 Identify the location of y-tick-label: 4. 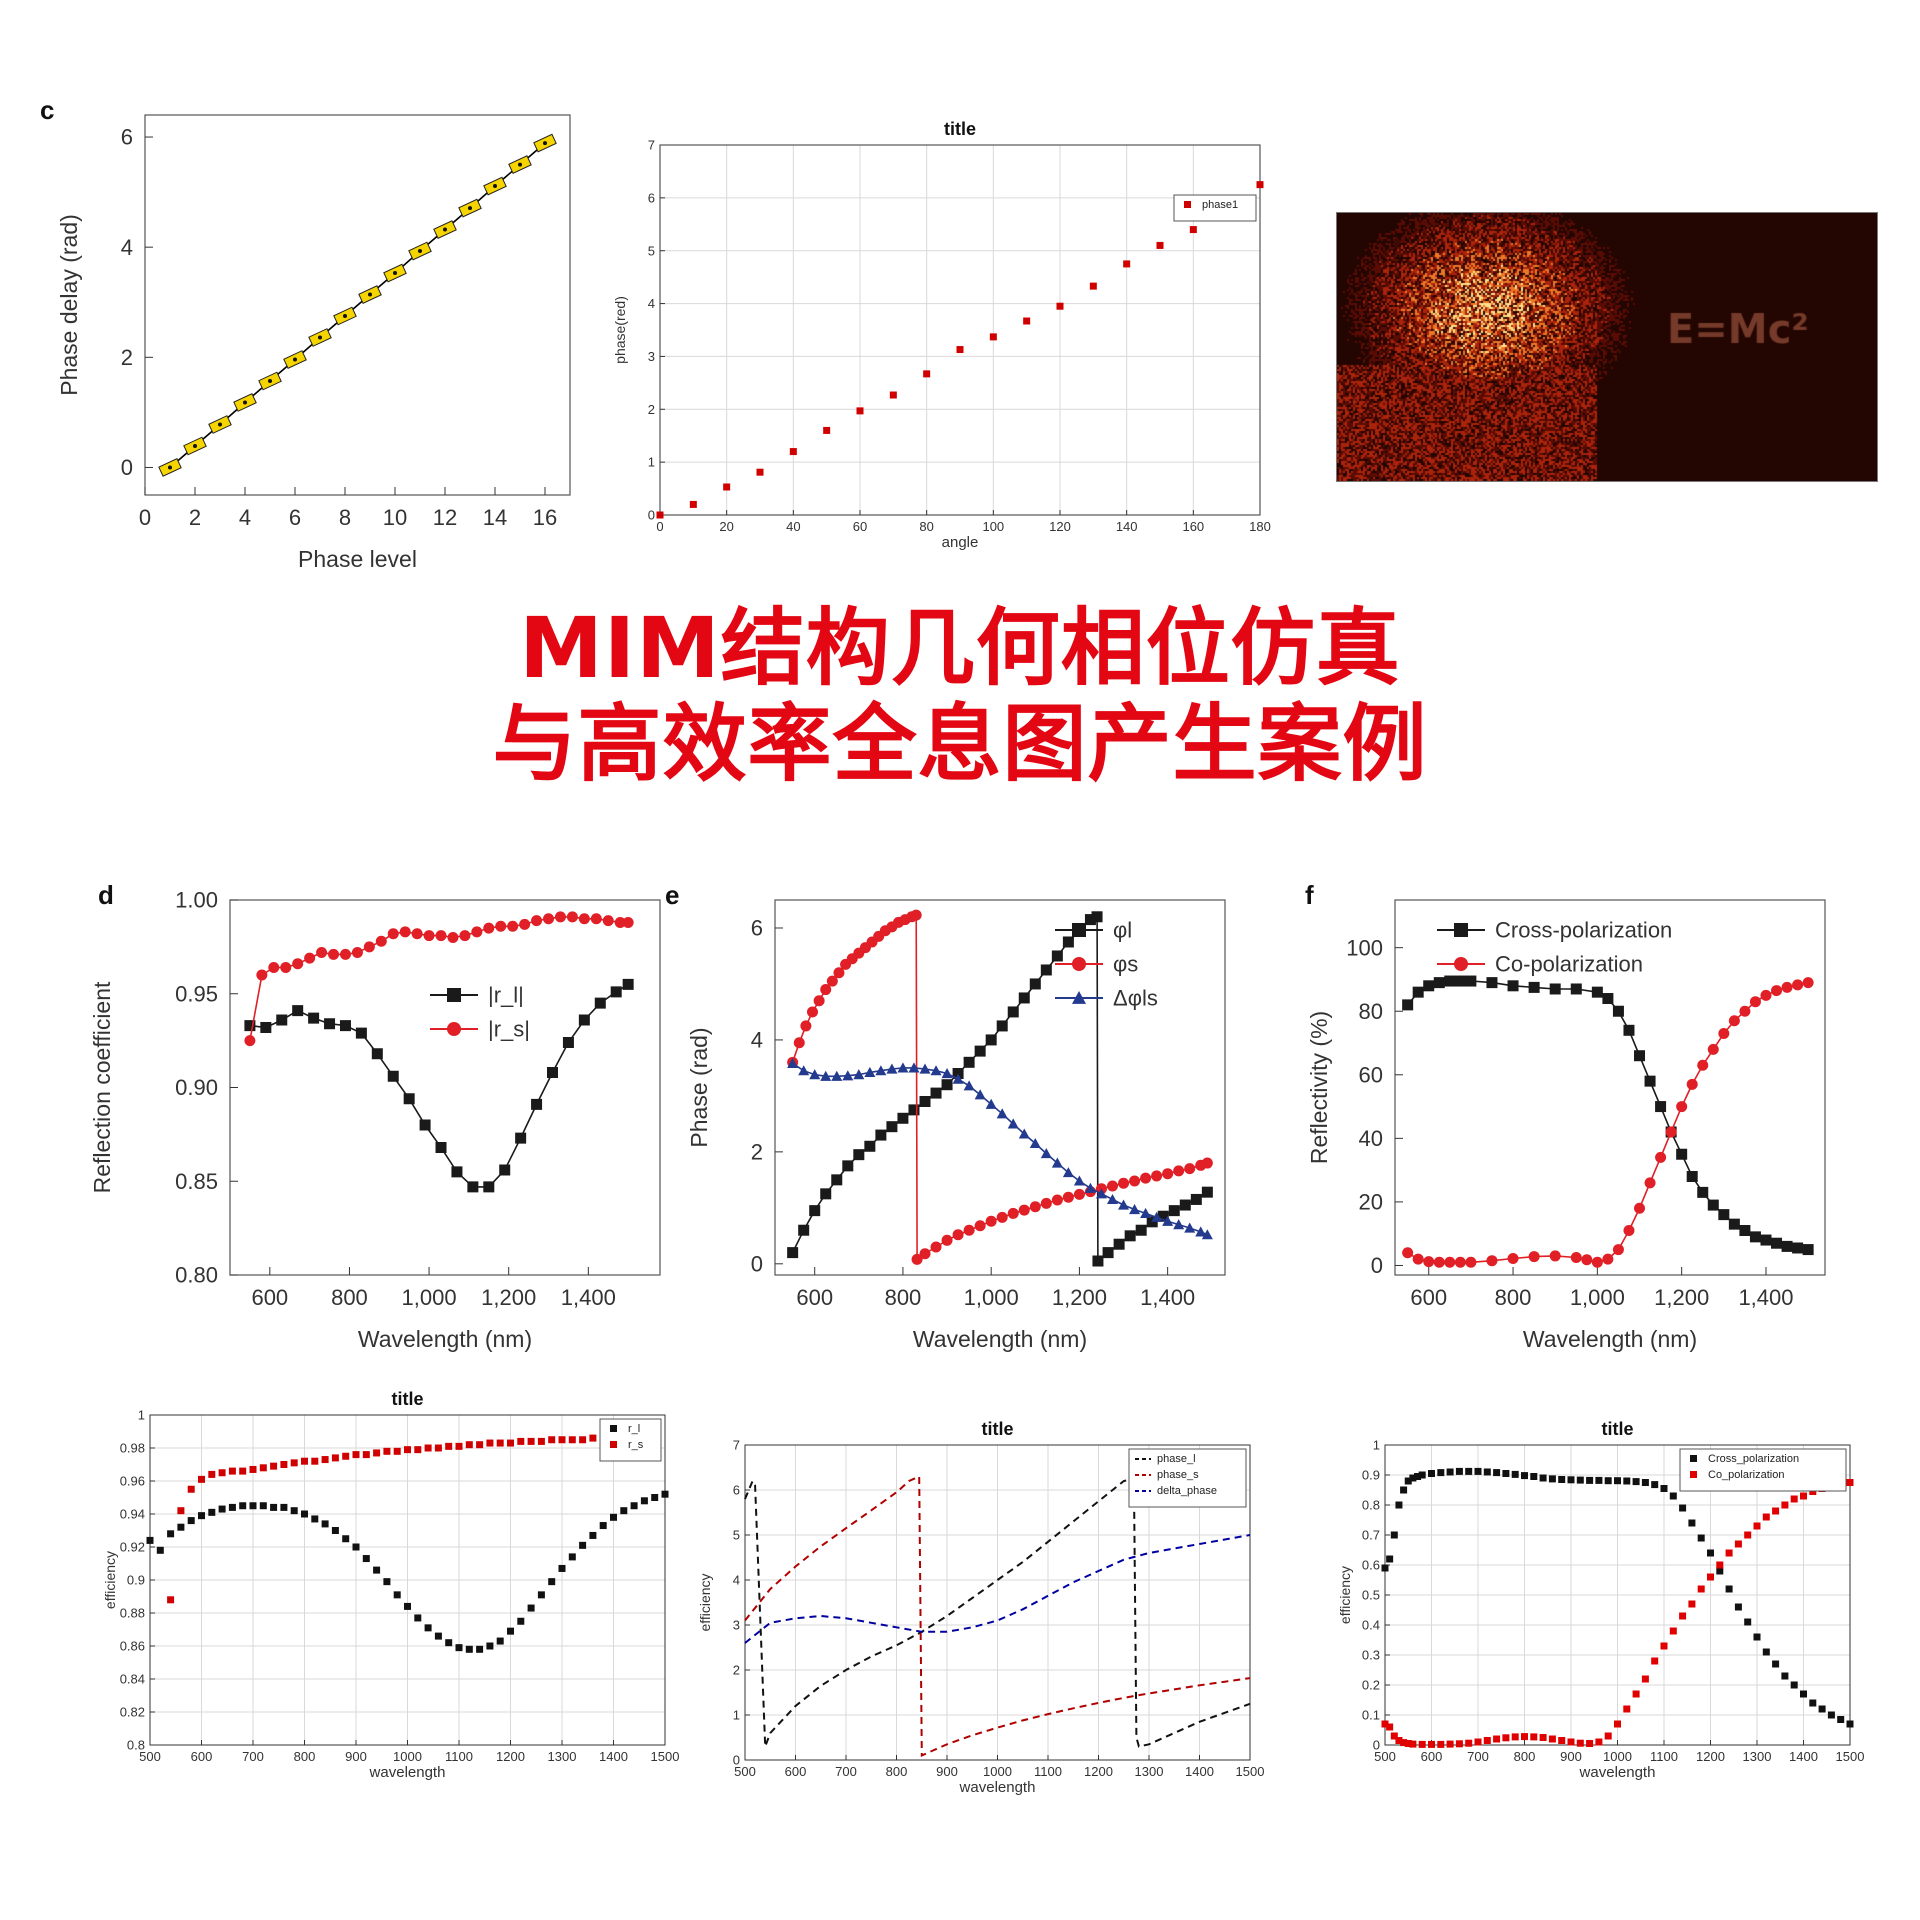
(651, 303).